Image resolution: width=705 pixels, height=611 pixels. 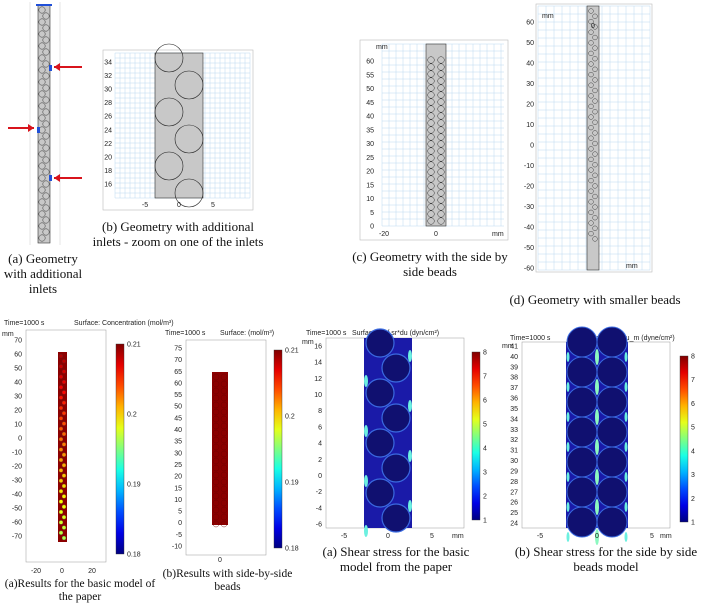 I want to click on y-tick-label: 30, so click(x=108, y=90).